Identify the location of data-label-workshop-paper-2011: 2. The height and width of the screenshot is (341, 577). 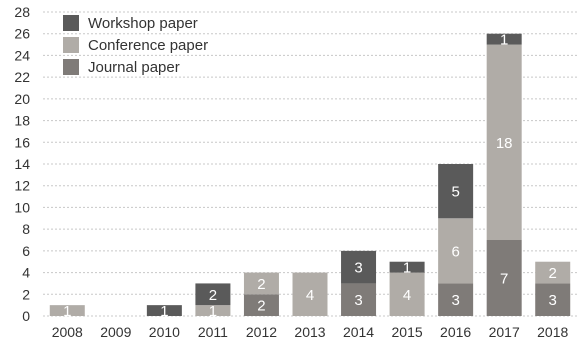
(213, 295).